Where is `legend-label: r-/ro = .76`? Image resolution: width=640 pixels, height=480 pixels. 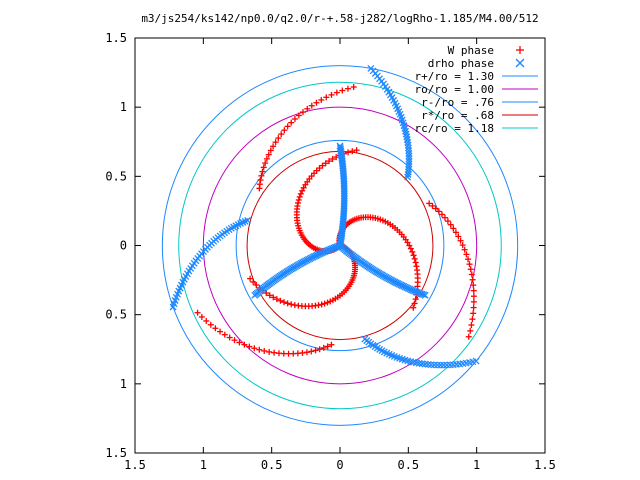 legend-label: r-/ro = .76 is located at coordinates (457, 102).